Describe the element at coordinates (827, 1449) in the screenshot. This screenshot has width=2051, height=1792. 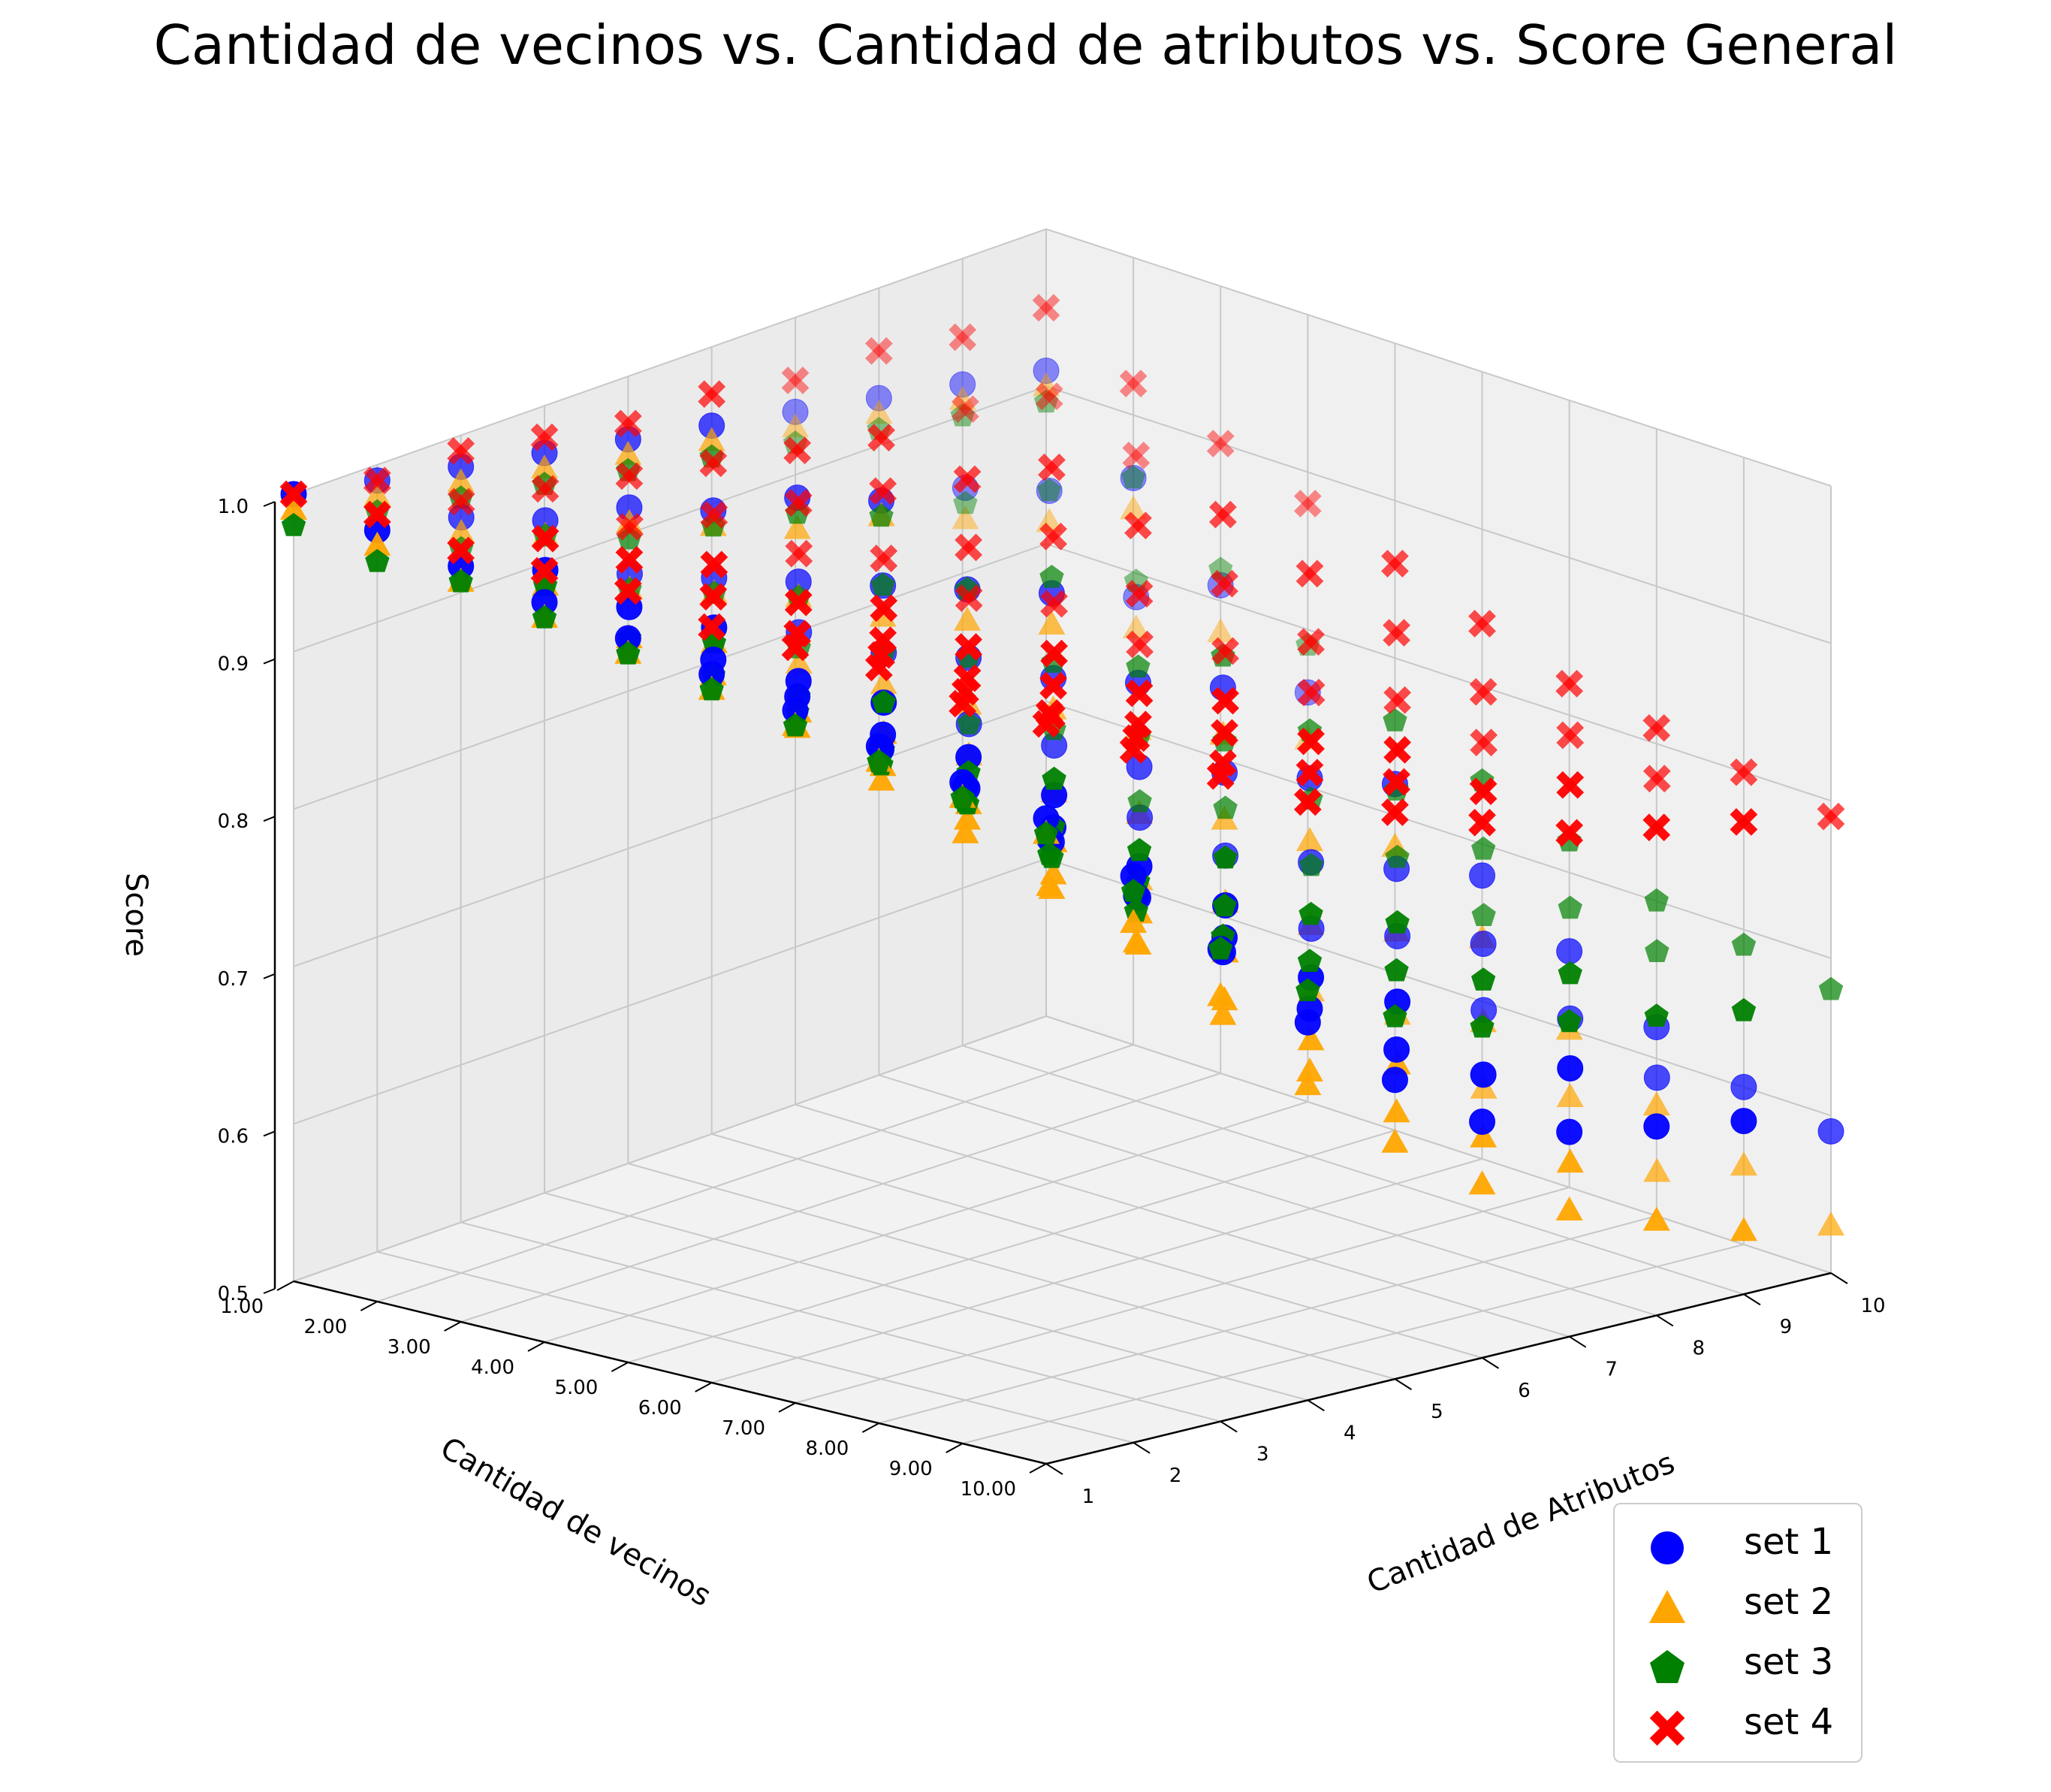
I see `x-tick-label: 8.00` at that location.